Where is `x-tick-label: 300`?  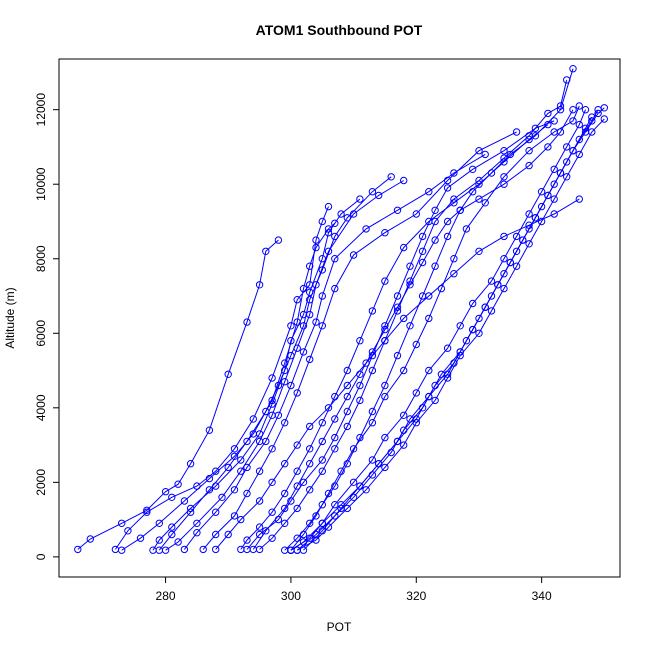 x-tick-label: 300 is located at coordinates (291, 596).